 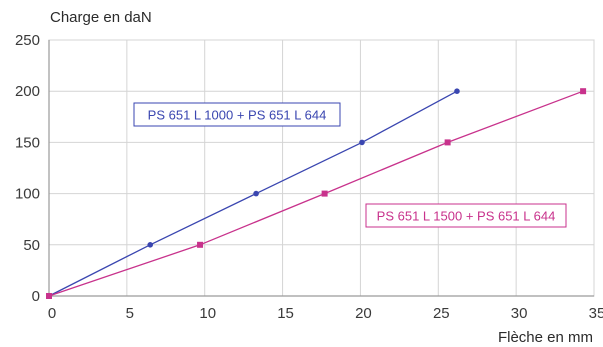 What do you see at coordinates (285, 313) in the screenshot?
I see `x-tick-label: 15` at bounding box center [285, 313].